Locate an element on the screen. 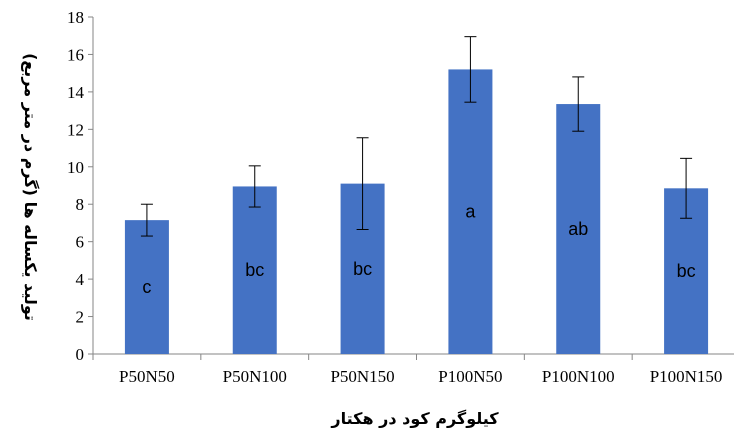 This screenshot has width=734, height=438. y-axis-title: تولید یکساله ها (گرم در متر مربع) is located at coordinates (30, 187).